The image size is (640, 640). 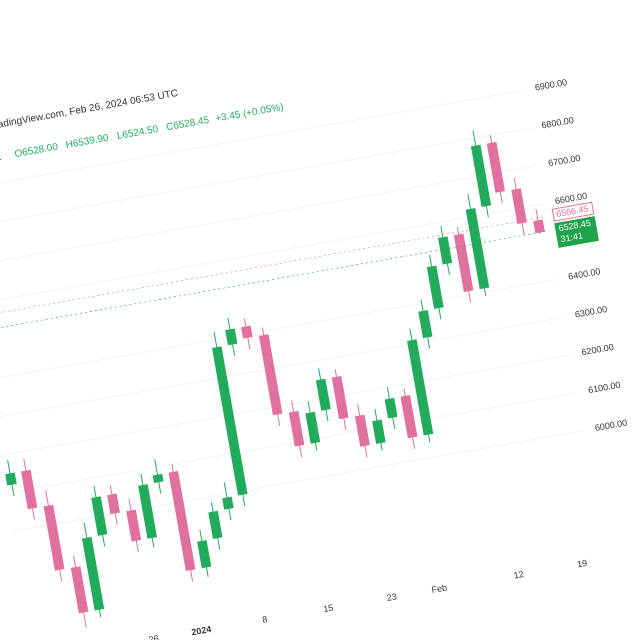 I want to click on y-tick-label: 6800.00, so click(x=558, y=122).